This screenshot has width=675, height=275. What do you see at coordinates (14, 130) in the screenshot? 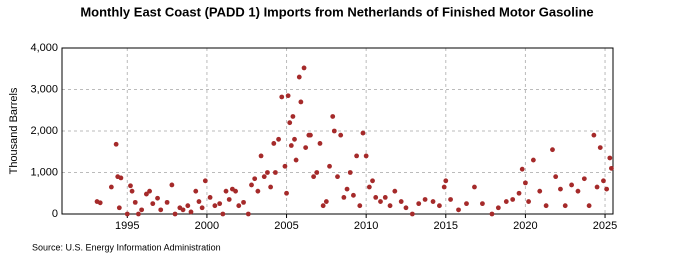
I see `y-axis-label: Thousand Barrels` at bounding box center [14, 130].